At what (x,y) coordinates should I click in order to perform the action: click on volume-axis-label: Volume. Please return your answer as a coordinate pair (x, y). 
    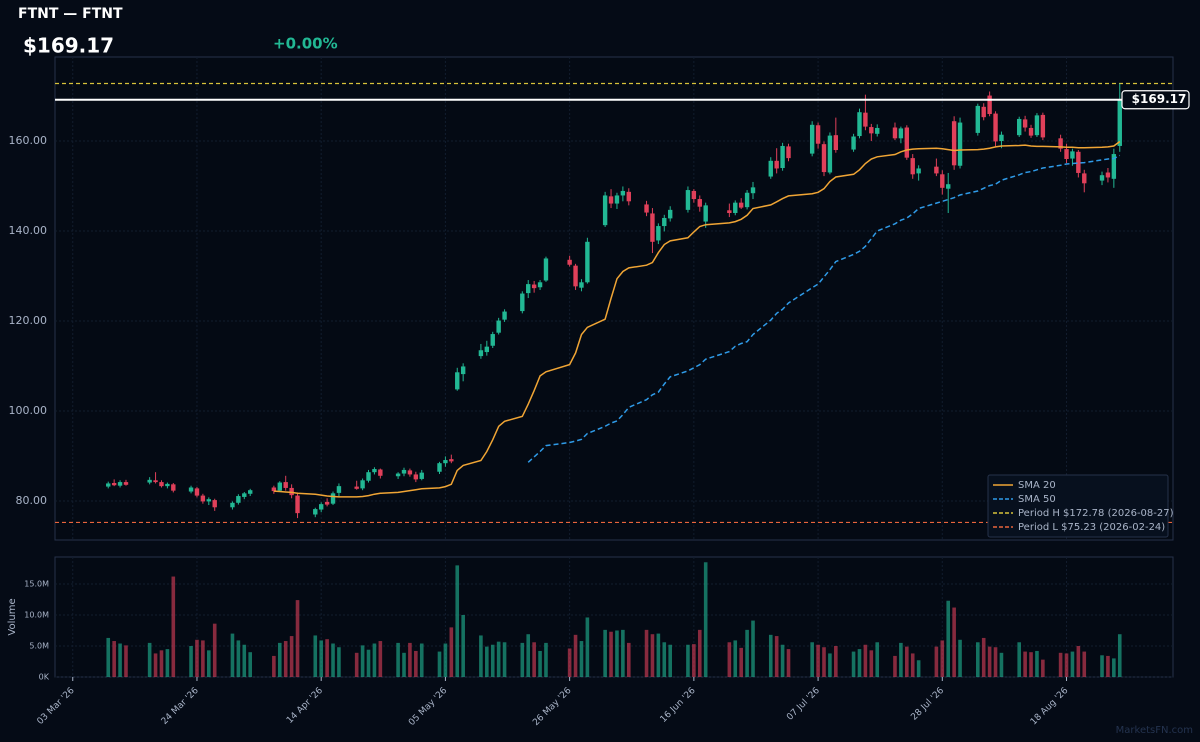
    Looking at the image, I should click on (12, 616).